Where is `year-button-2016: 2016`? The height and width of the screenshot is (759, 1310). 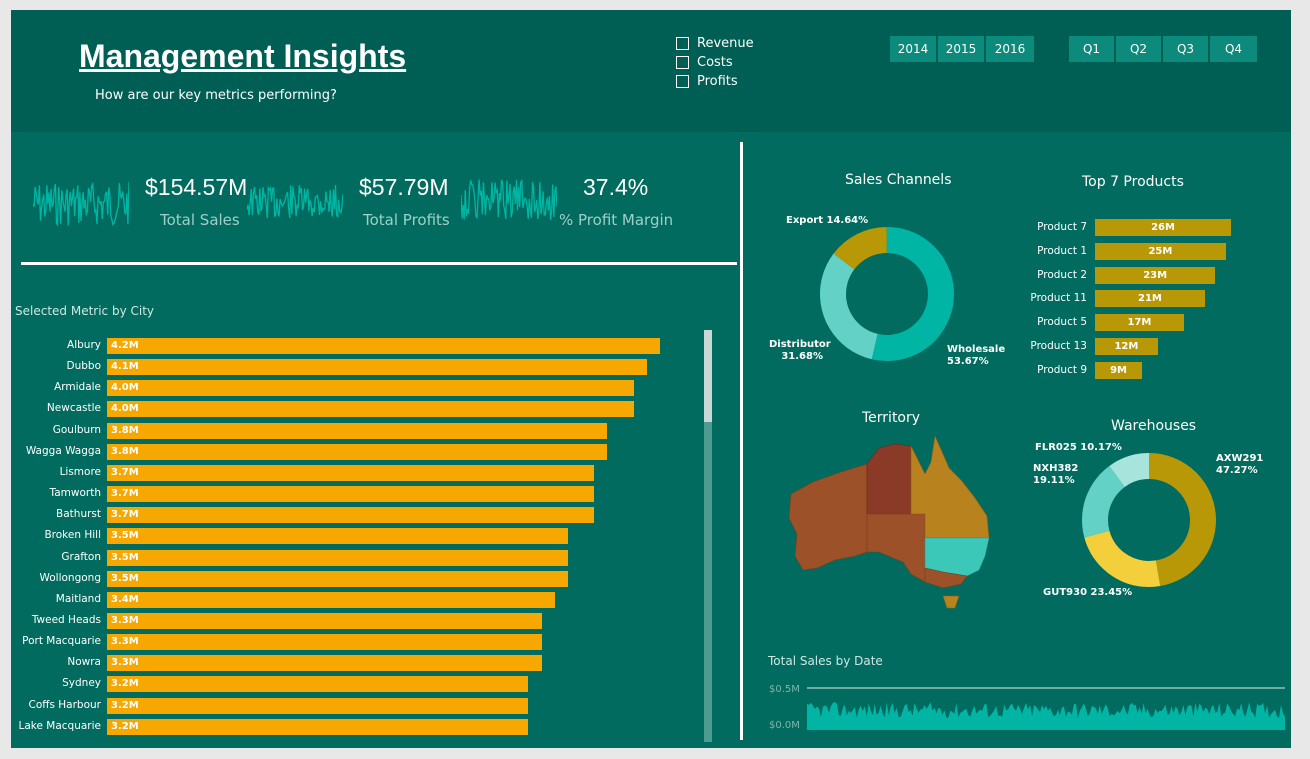
year-button-2016: 2016 is located at coordinates (1010, 49).